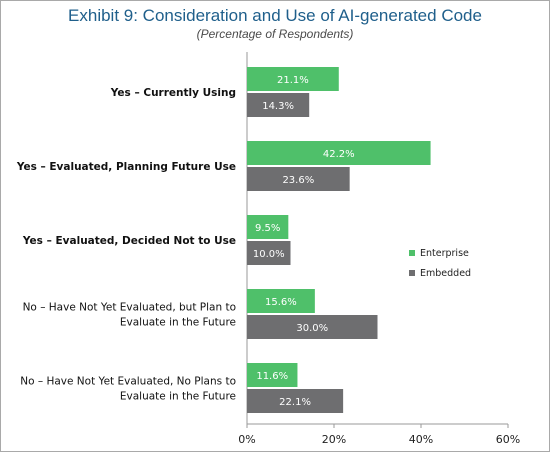 The width and height of the screenshot is (550, 452). I want to click on x-tick-label: 0%, so click(246, 439).